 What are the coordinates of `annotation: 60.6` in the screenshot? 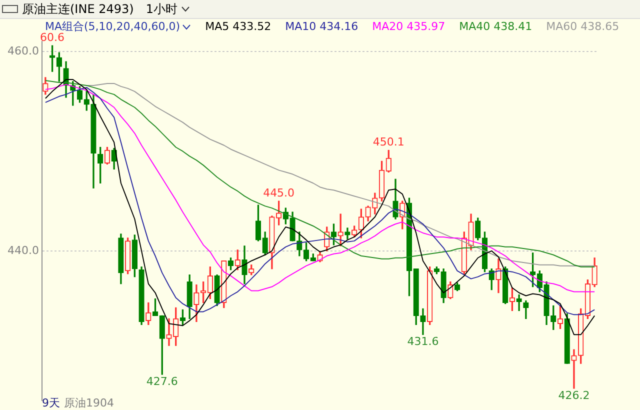 It's located at (52, 37).